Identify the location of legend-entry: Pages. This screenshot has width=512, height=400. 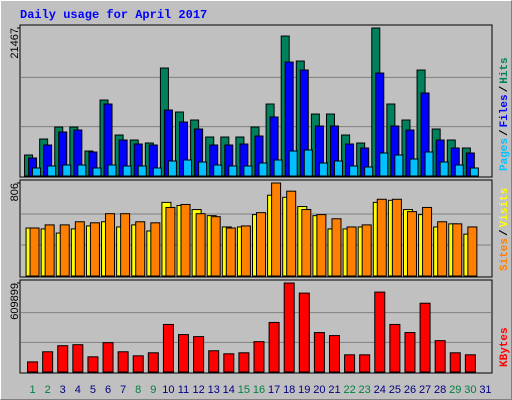
(505, 154).